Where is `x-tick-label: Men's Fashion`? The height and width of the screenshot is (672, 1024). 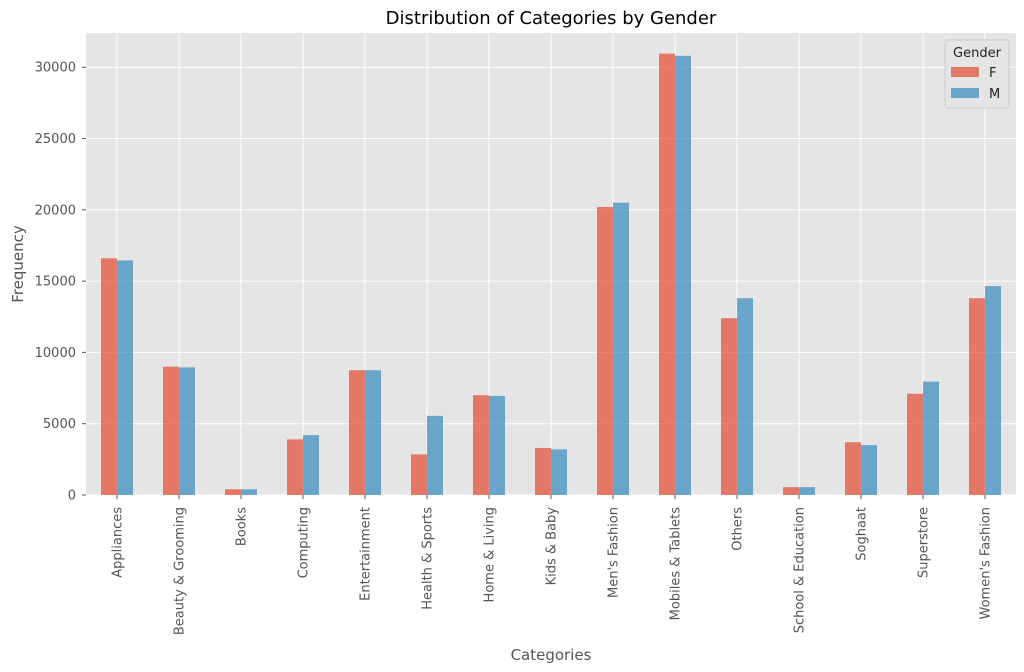
x-tick-label: Men's Fashion is located at coordinates (614, 552).